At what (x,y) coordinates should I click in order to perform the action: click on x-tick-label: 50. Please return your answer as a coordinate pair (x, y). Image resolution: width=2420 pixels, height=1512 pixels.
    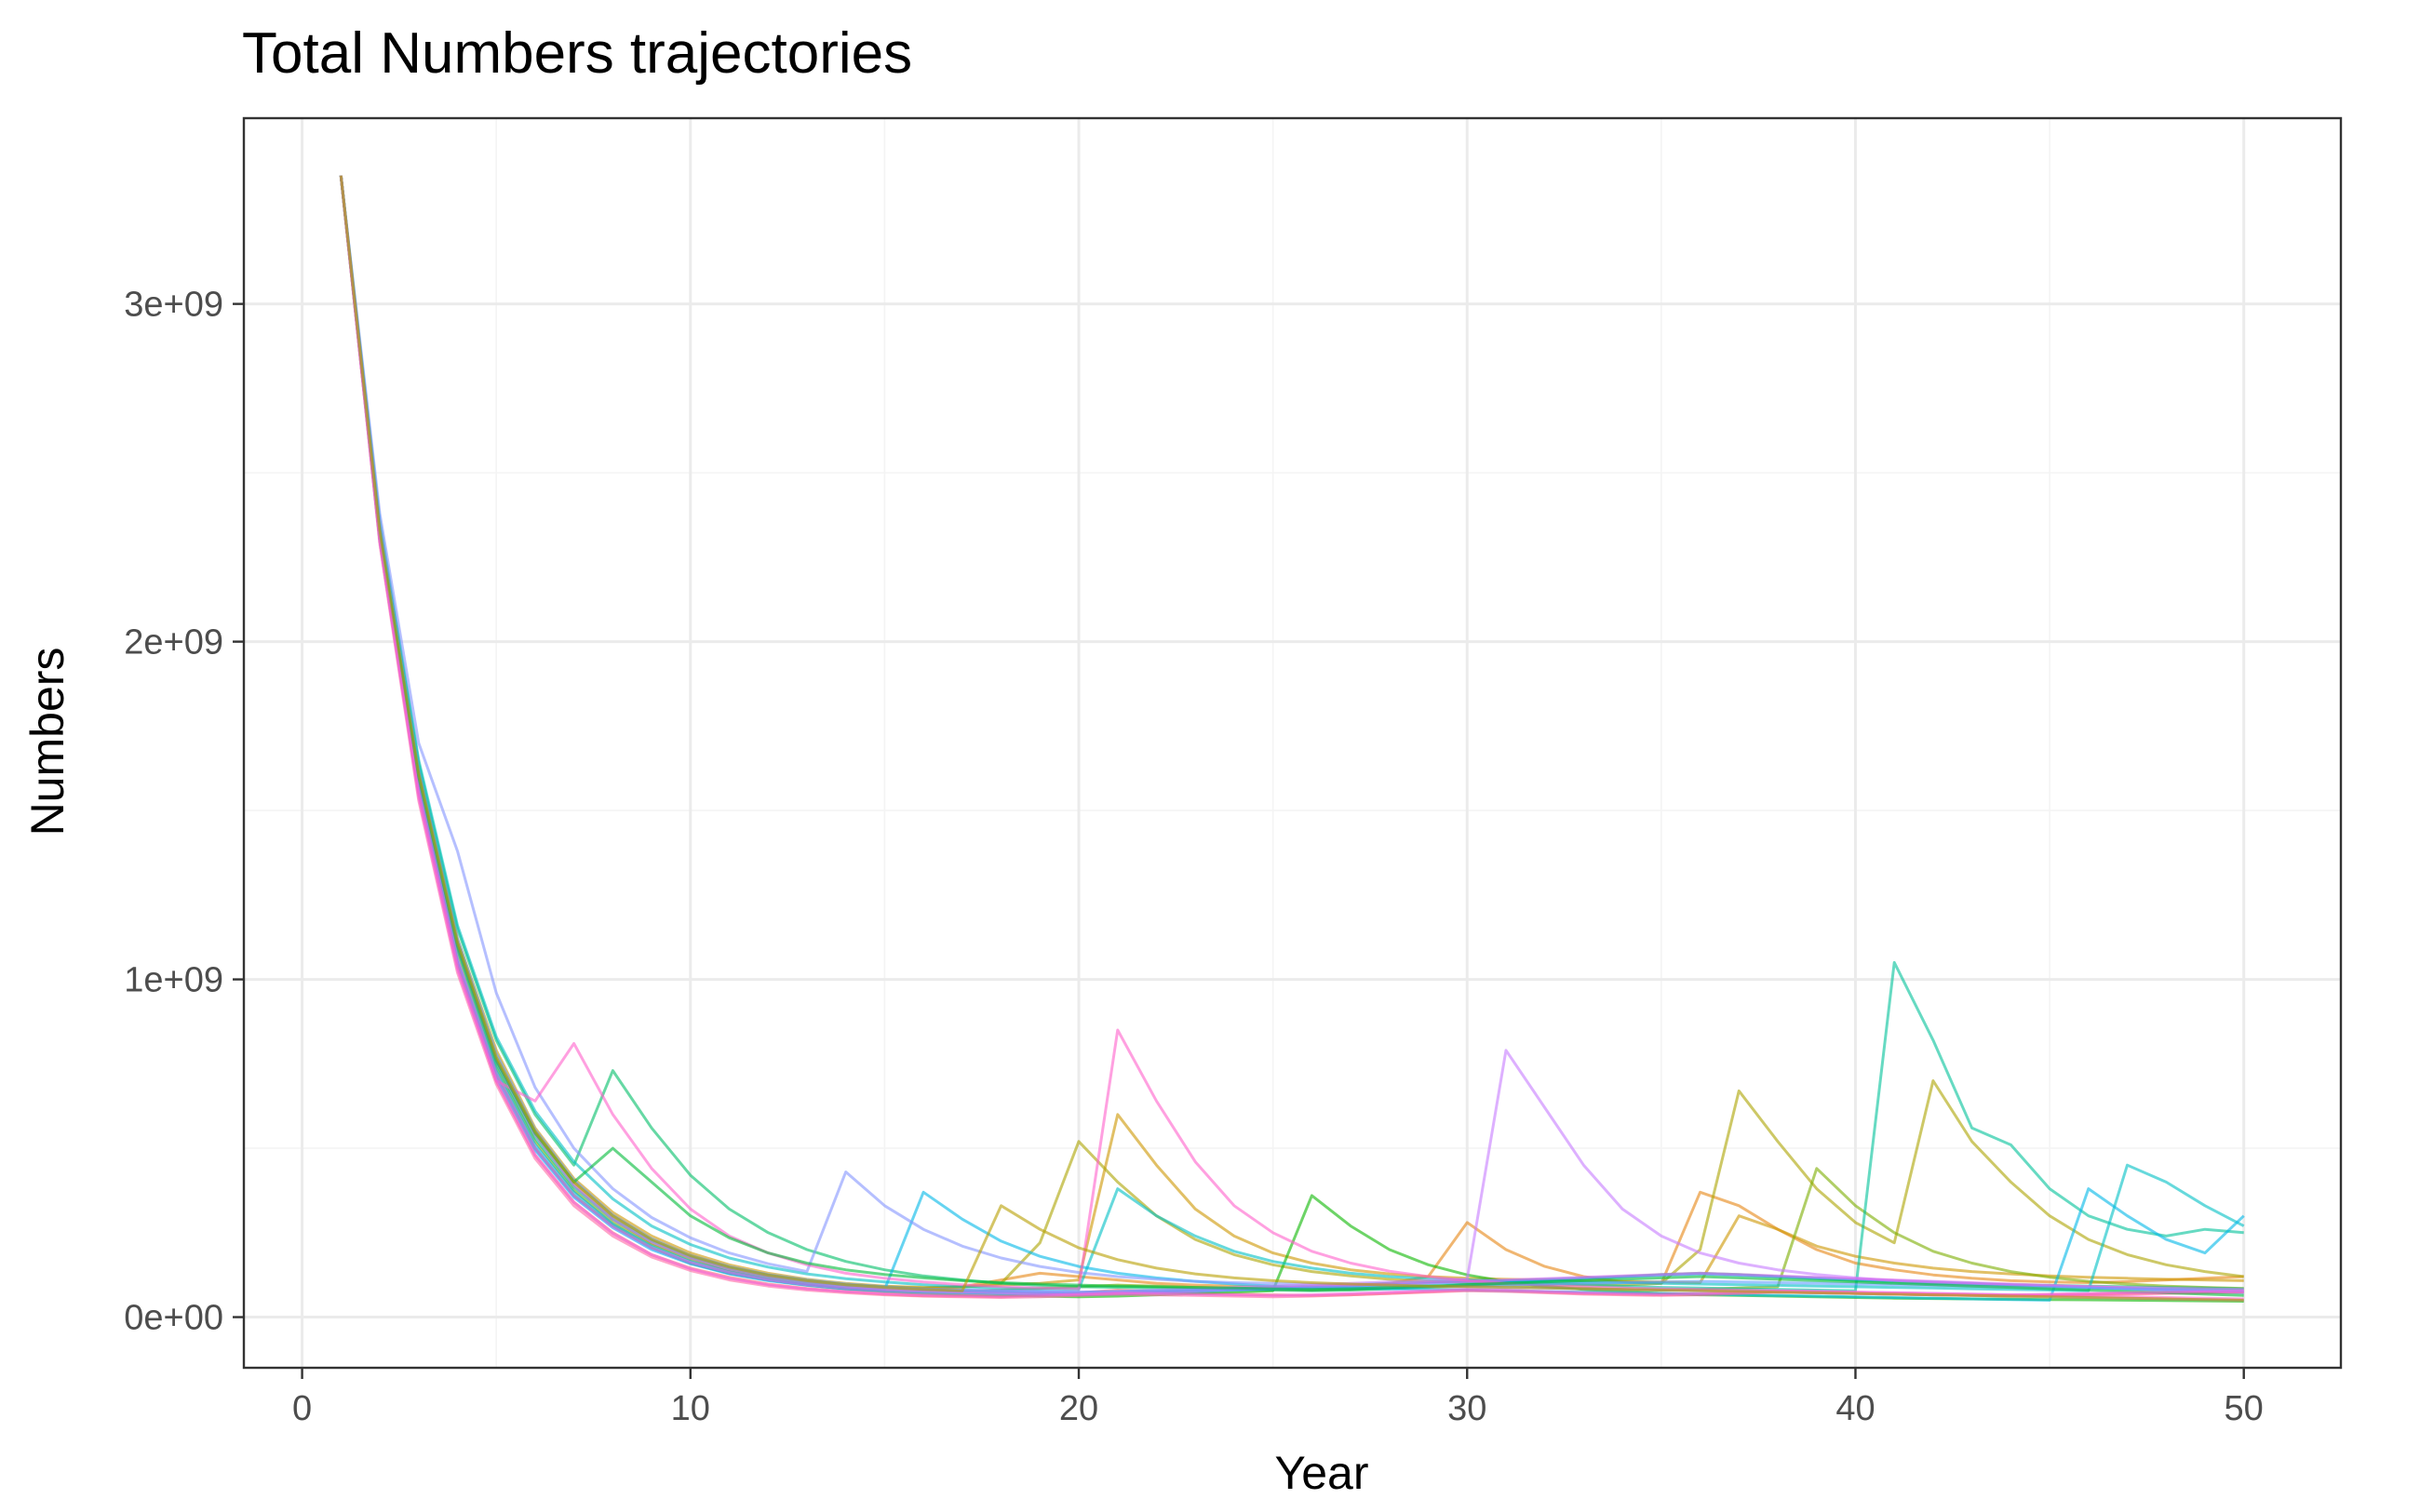
    Looking at the image, I should click on (2244, 1408).